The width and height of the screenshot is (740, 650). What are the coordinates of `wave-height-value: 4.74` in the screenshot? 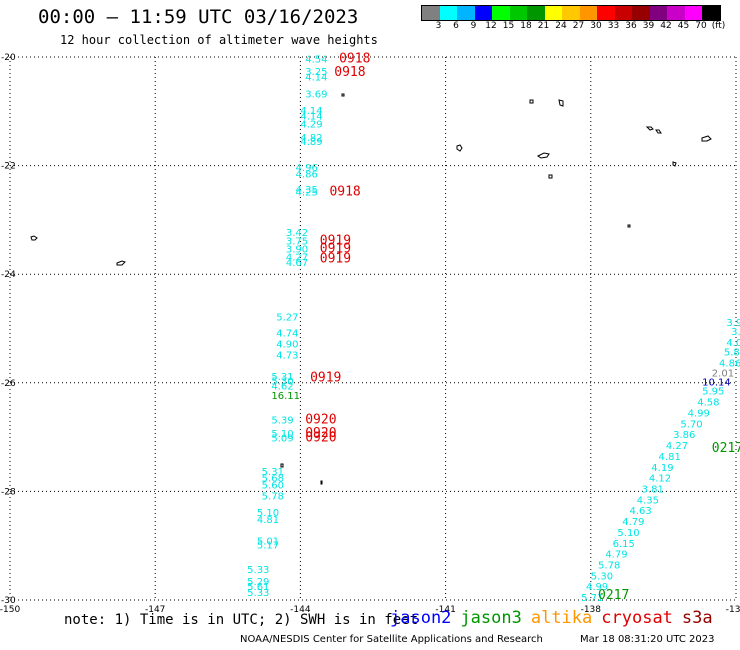 It's located at (287, 334).